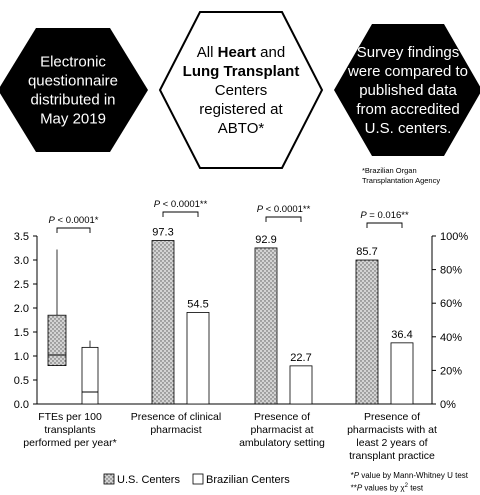 Image resolution: width=480 pixels, height=495 pixels. I want to click on hexagon-text-line: published data, so click(408, 90).